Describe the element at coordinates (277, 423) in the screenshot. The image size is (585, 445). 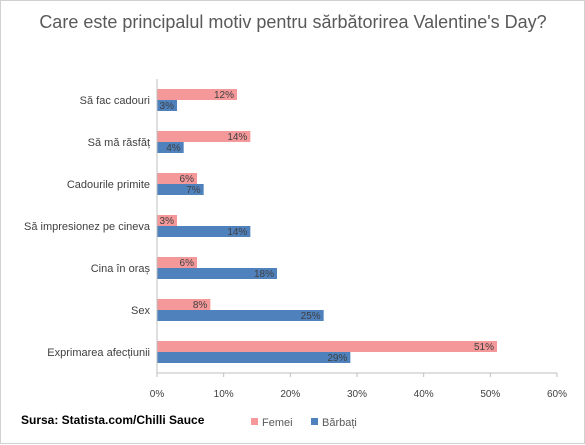
I see `legend-label: Femei` at that location.